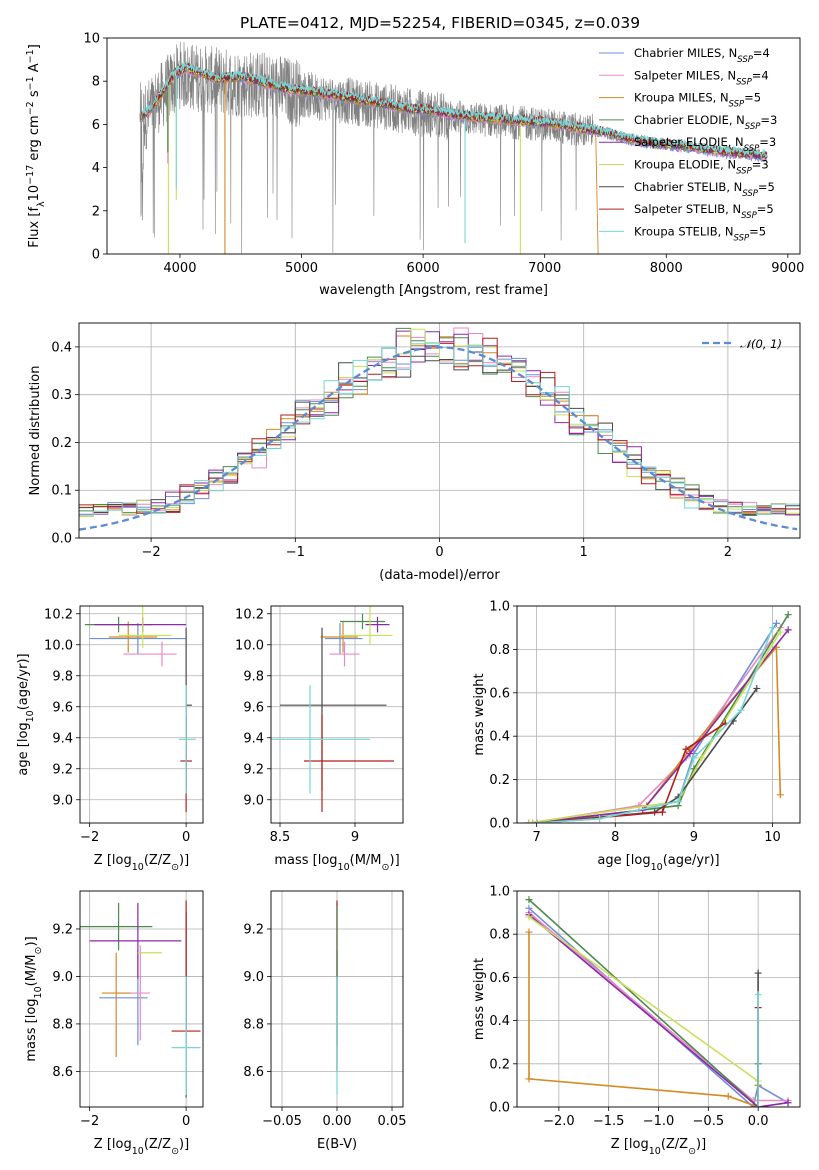 The image size is (819, 1170). I want to click on legend-label-salpeter_miles: Salpeter MILES, NSSP=4, so click(701, 77).